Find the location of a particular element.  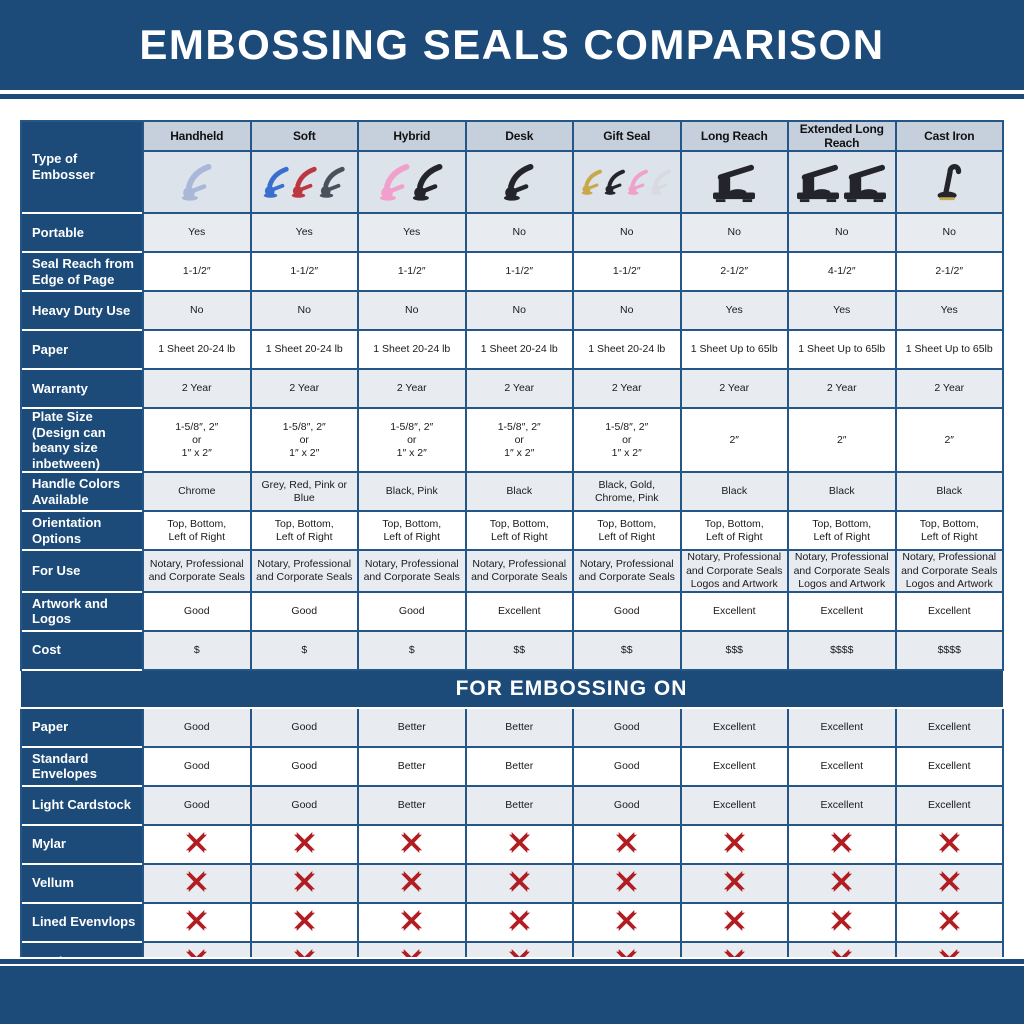

column-header-0: Handheld is located at coordinates (197, 136).